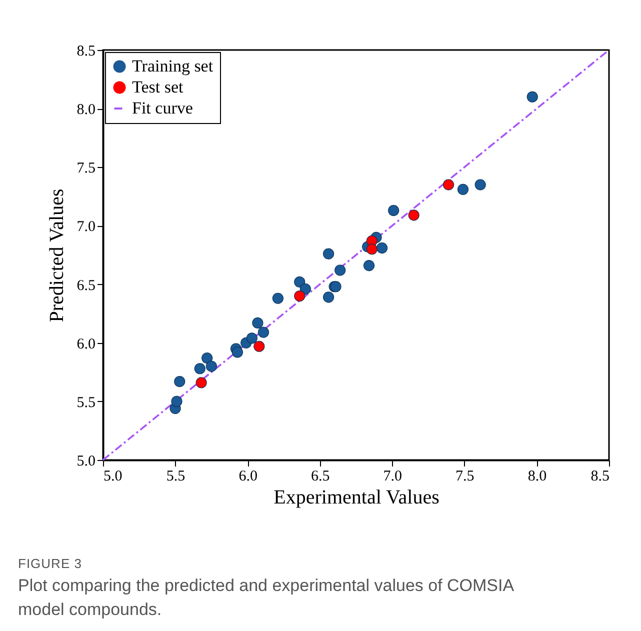  What do you see at coordinates (86, 110) in the screenshot?
I see `y-tick-label: 8.0` at bounding box center [86, 110].